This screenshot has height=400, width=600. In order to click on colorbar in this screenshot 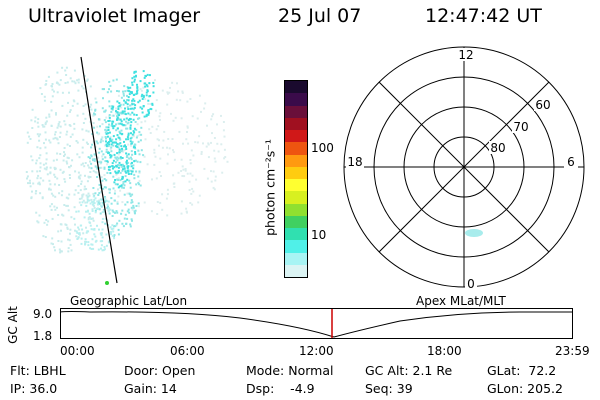, I will do `click(296, 179)`.